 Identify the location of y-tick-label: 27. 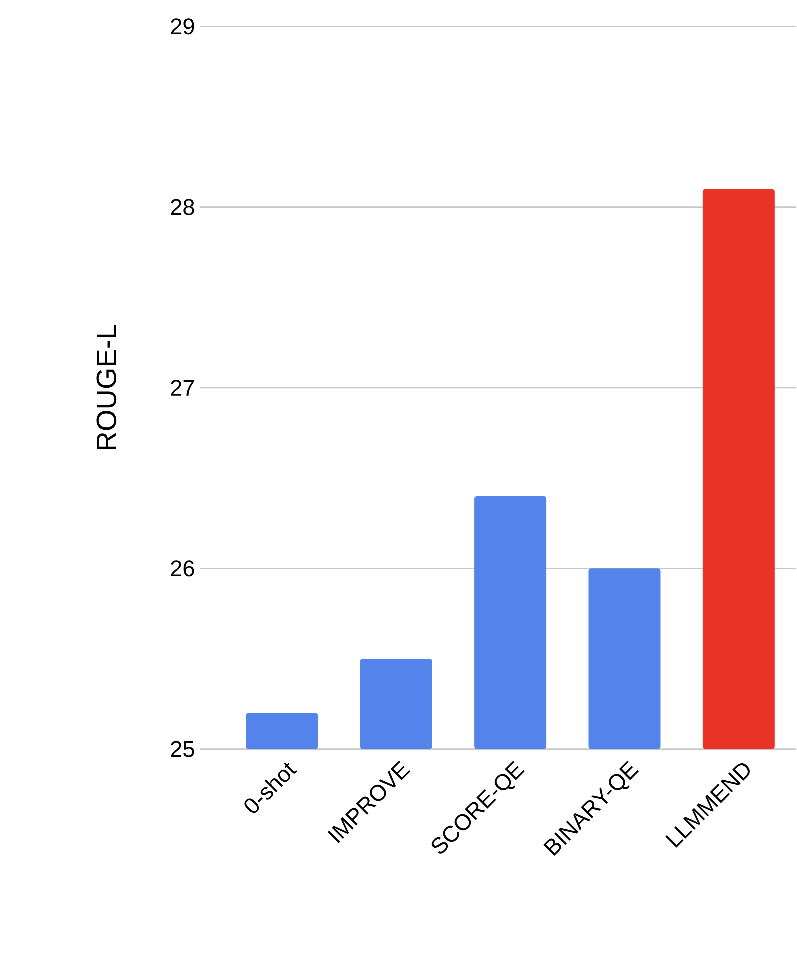
(182, 388).